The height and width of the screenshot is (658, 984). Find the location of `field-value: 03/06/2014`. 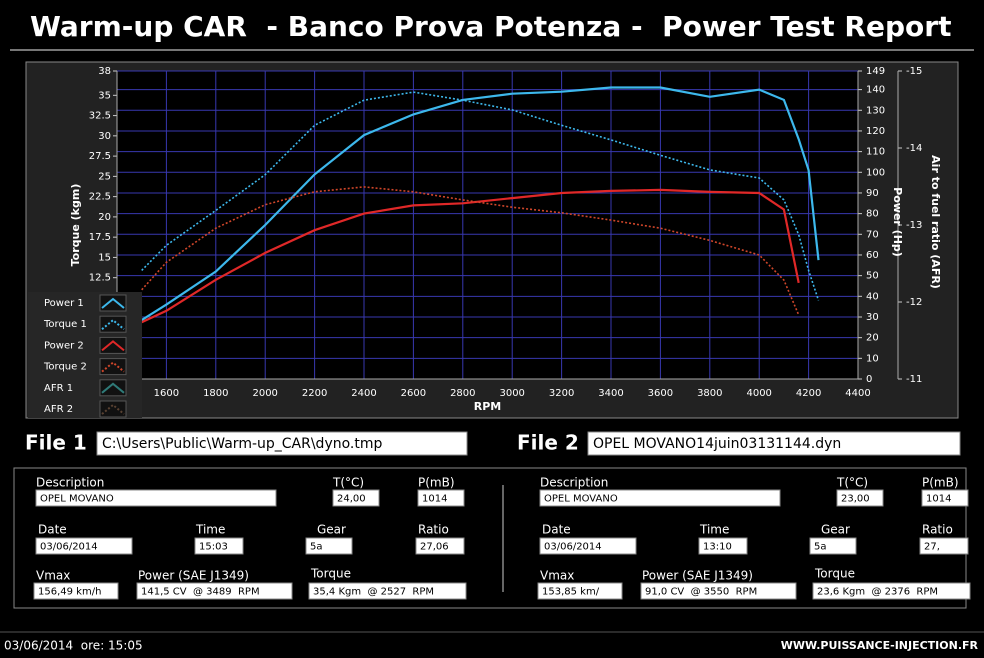

field-value: 03/06/2014 is located at coordinates (573, 547).